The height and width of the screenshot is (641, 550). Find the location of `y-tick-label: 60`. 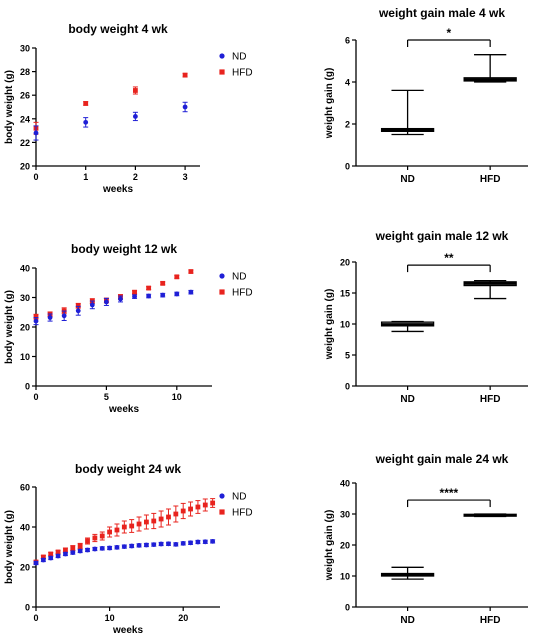

y-tick-label: 60 is located at coordinates (25, 488).